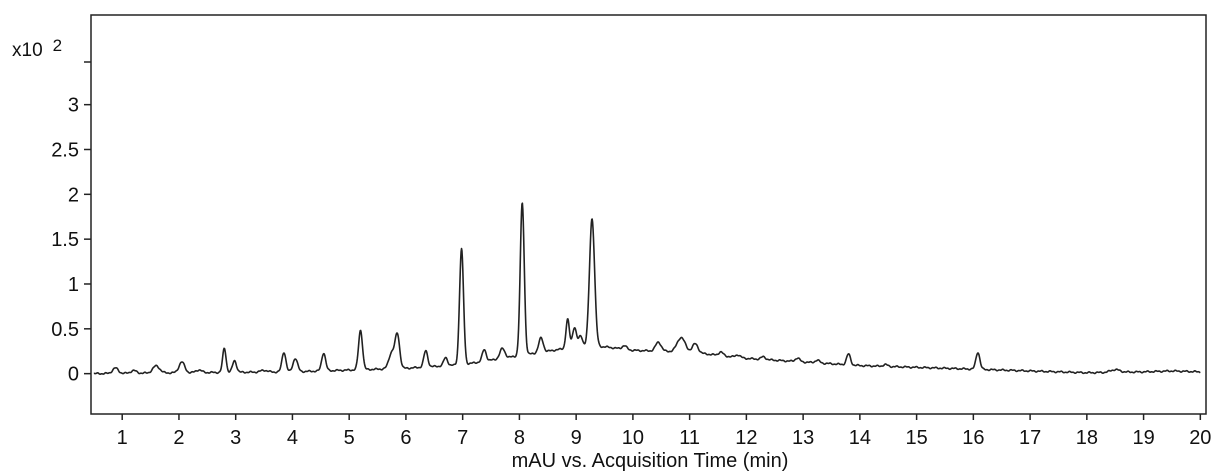 The width and height of the screenshot is (1212, 472). I want to click on x-tick-label: 11, so click(689, 438).